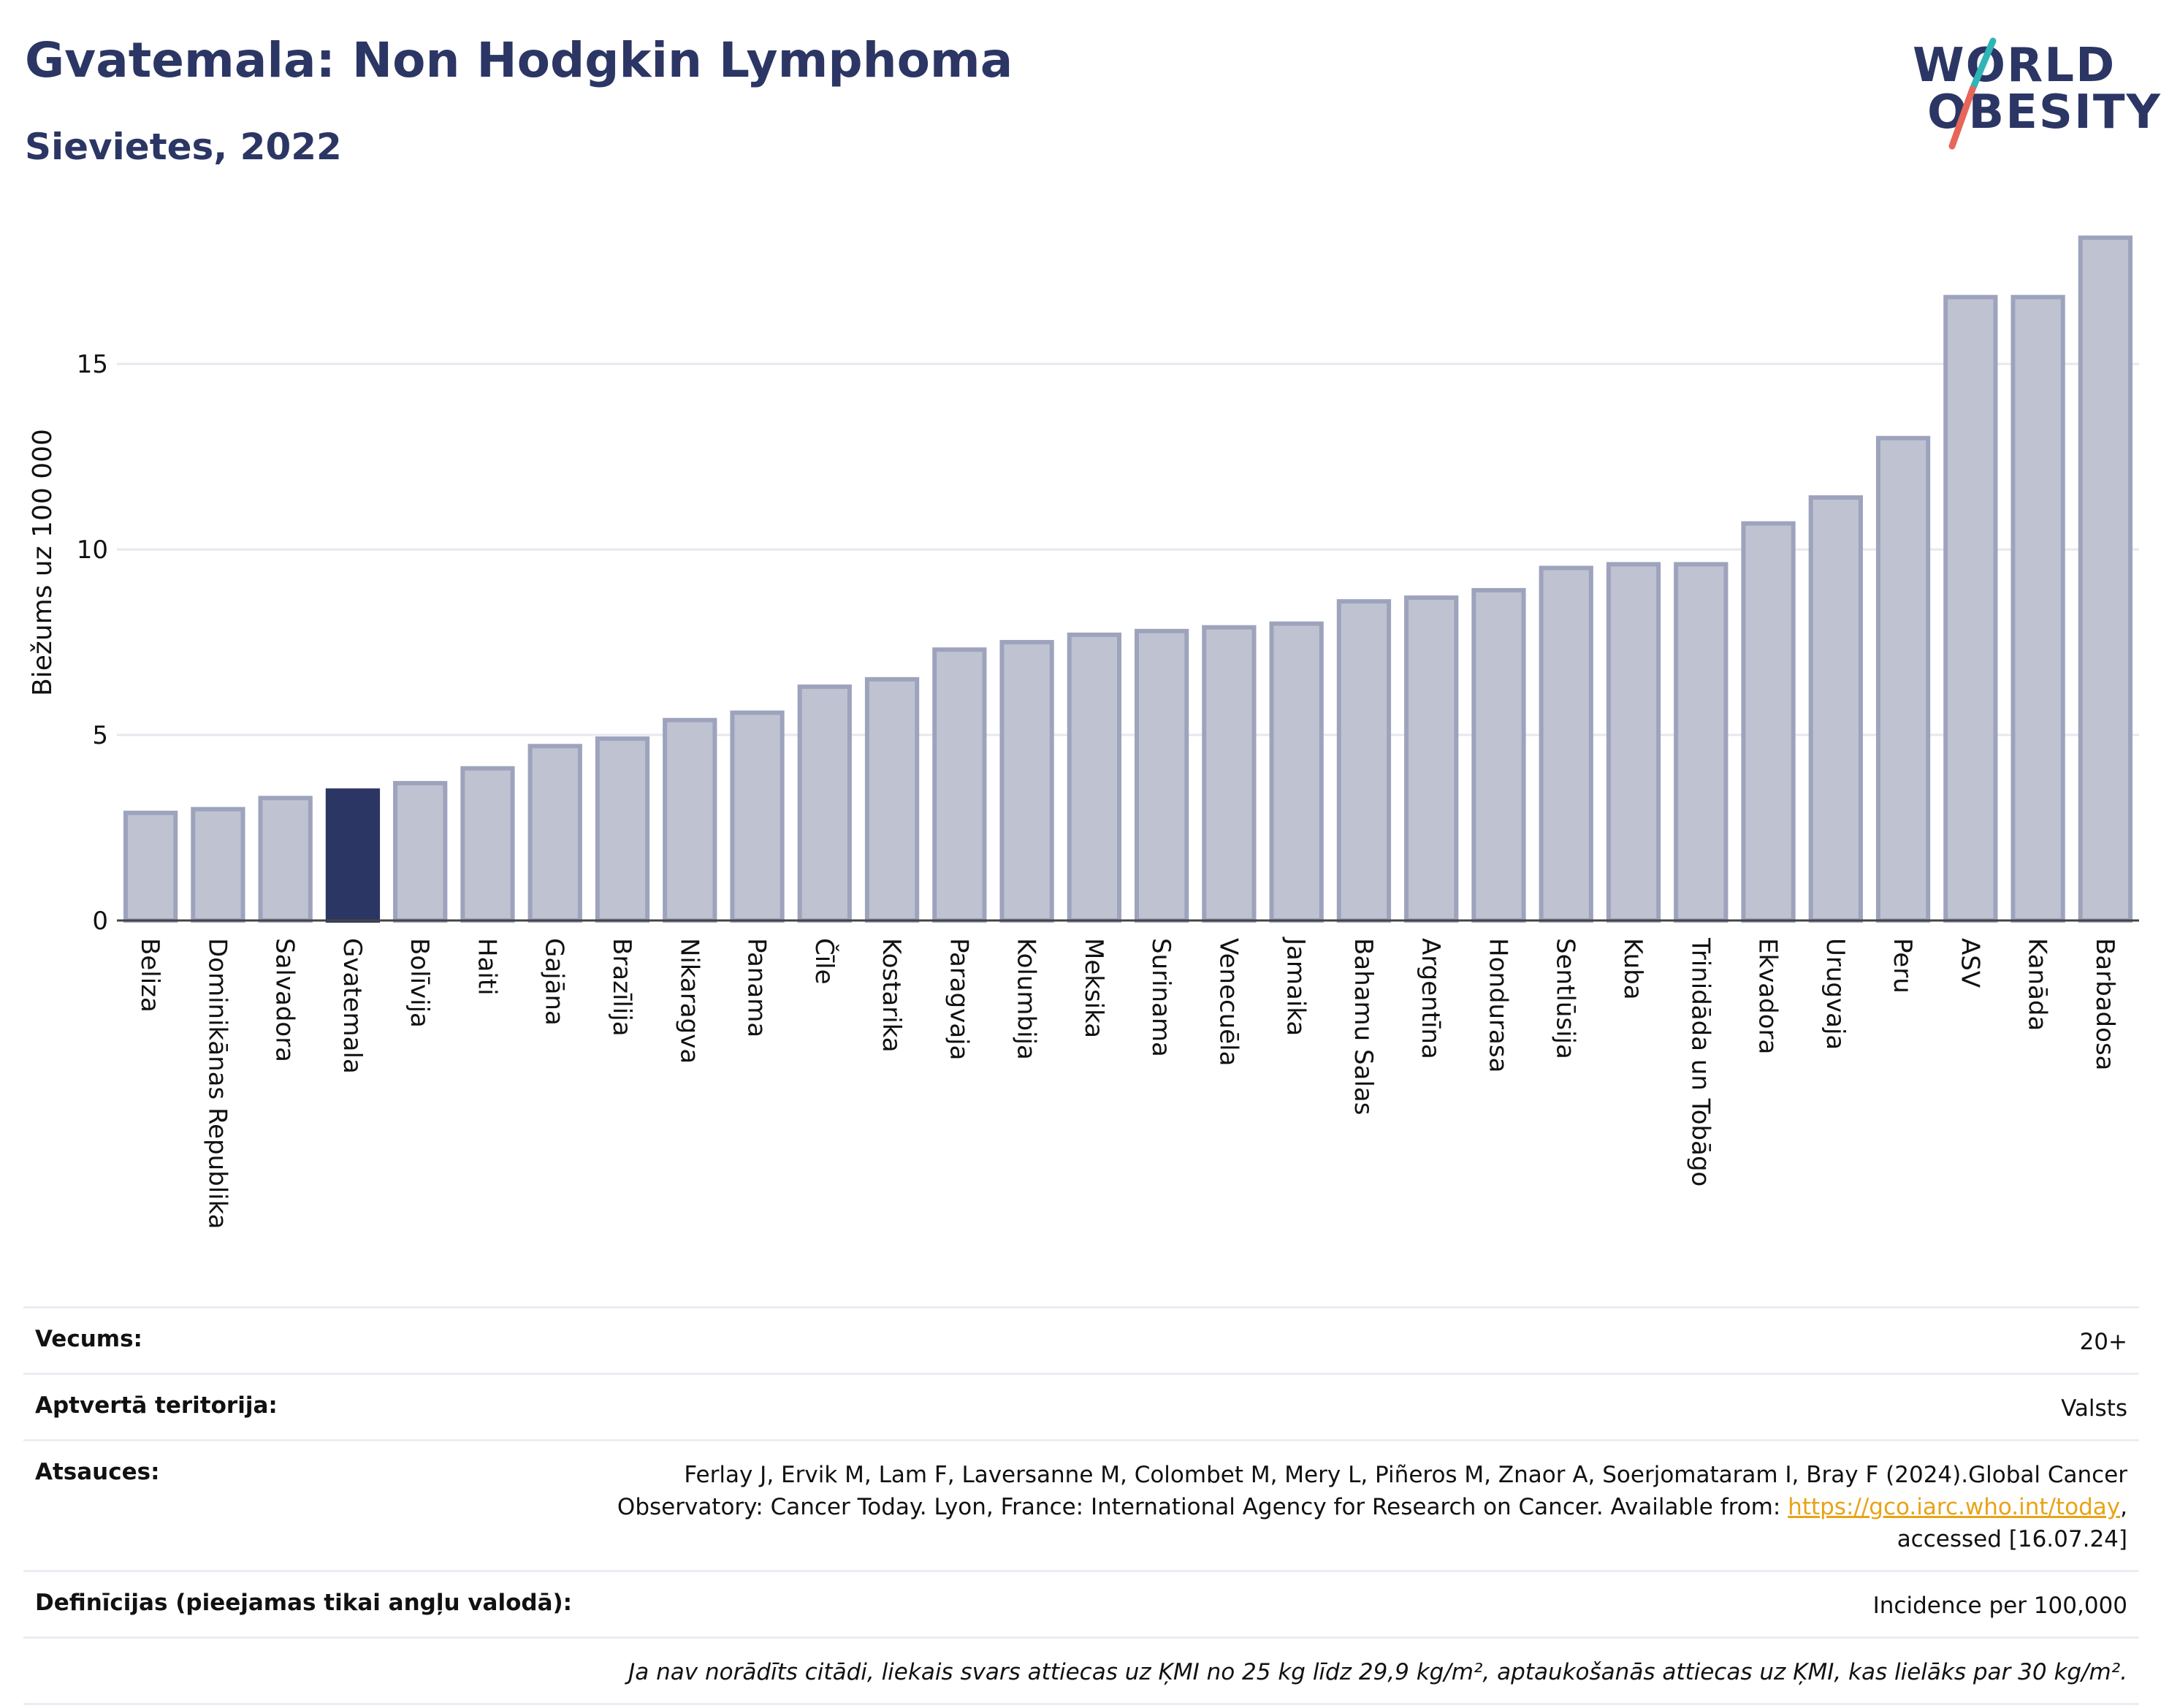 The width and height of the screenshot is (2161, 1708). What do you see at coordinates (156, 1405) in the screenshot?
I see `territory-label: Aptvertā teritorija:` at bounding box center [156, 1405].